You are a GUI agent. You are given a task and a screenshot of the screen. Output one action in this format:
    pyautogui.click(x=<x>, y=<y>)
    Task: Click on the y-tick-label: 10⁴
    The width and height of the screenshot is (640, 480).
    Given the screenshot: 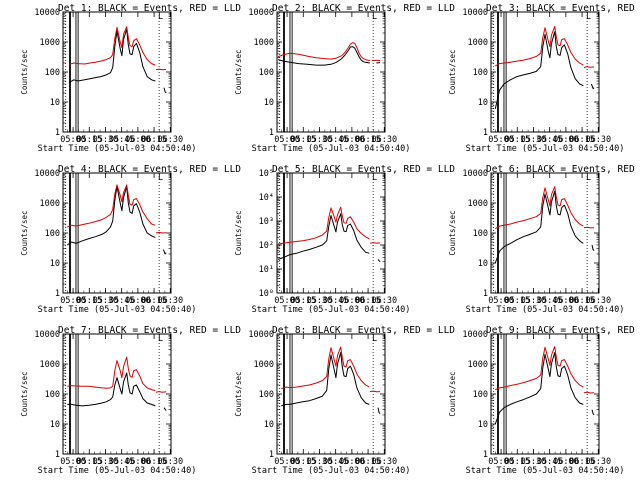 What is the action you would take?
    pyautogui.click(x=266, y=198)
    